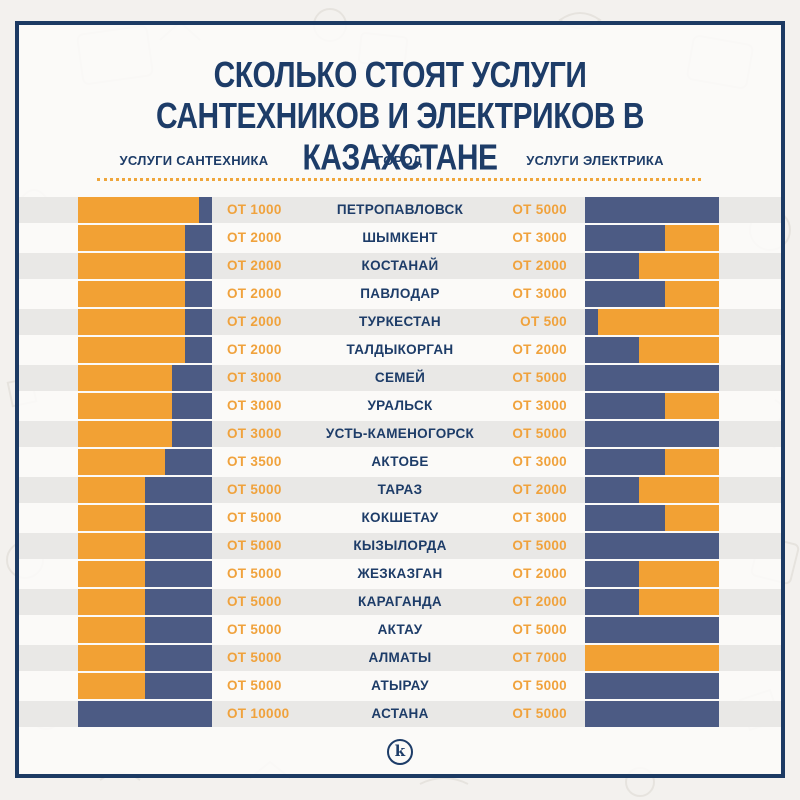 The width and height of the screenshot is (800, 800). What do you see at coordinates (400, 630) in the screenshot?
I see `table-row: ОТ 5000 АКТАУ ОТ 5000` at bounding box center [400, 630].